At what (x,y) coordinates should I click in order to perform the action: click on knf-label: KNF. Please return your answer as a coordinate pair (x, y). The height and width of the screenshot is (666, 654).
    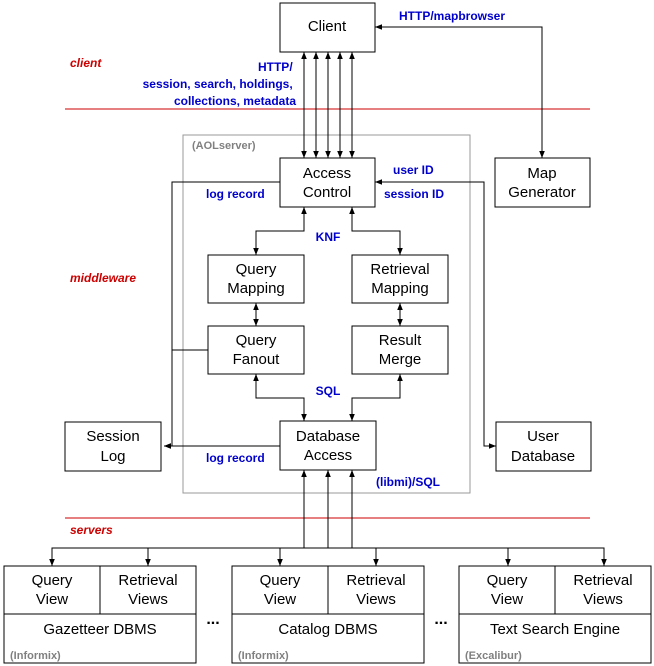
    Looking at the image, I should click on (328, 237).